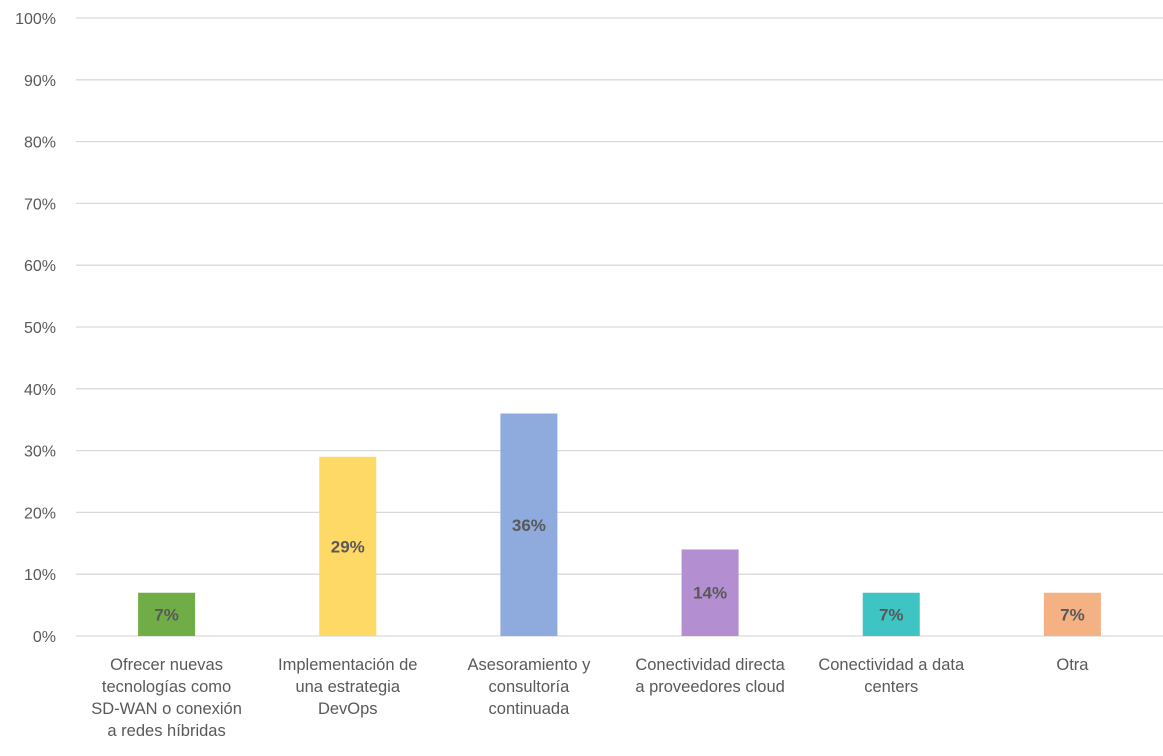 Image resolution: width=1163 pixels, height=756 pixels. What do you see at coordinates (166, 731) in the screenshot?
I see `x-category-label-line: a redes híbridas` at bounding box center [166, 731].